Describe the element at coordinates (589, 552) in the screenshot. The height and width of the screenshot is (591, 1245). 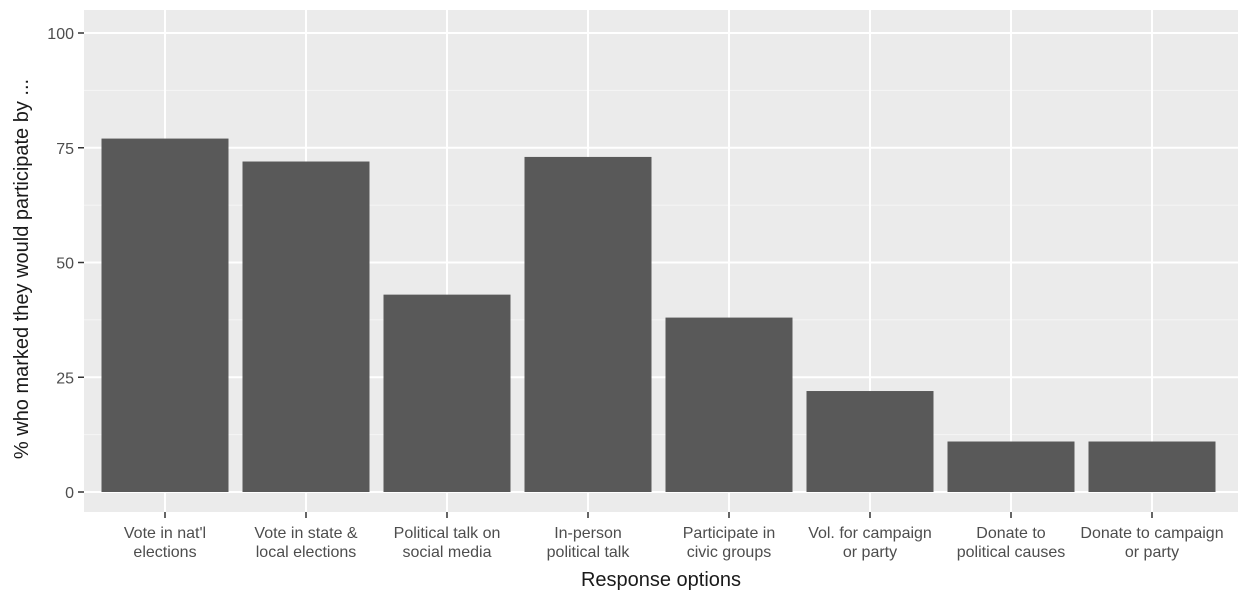
I see `x-tick-label-line: political talk` at that location.